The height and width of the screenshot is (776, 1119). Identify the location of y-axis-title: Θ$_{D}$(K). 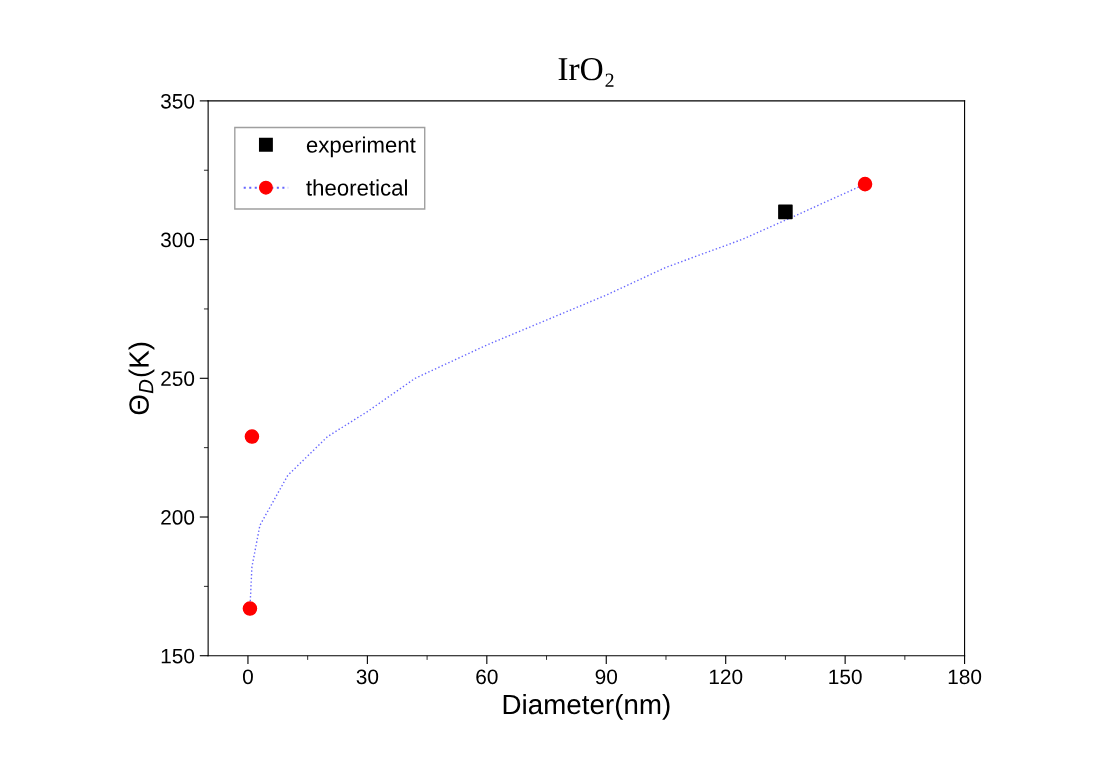
(141, 378).